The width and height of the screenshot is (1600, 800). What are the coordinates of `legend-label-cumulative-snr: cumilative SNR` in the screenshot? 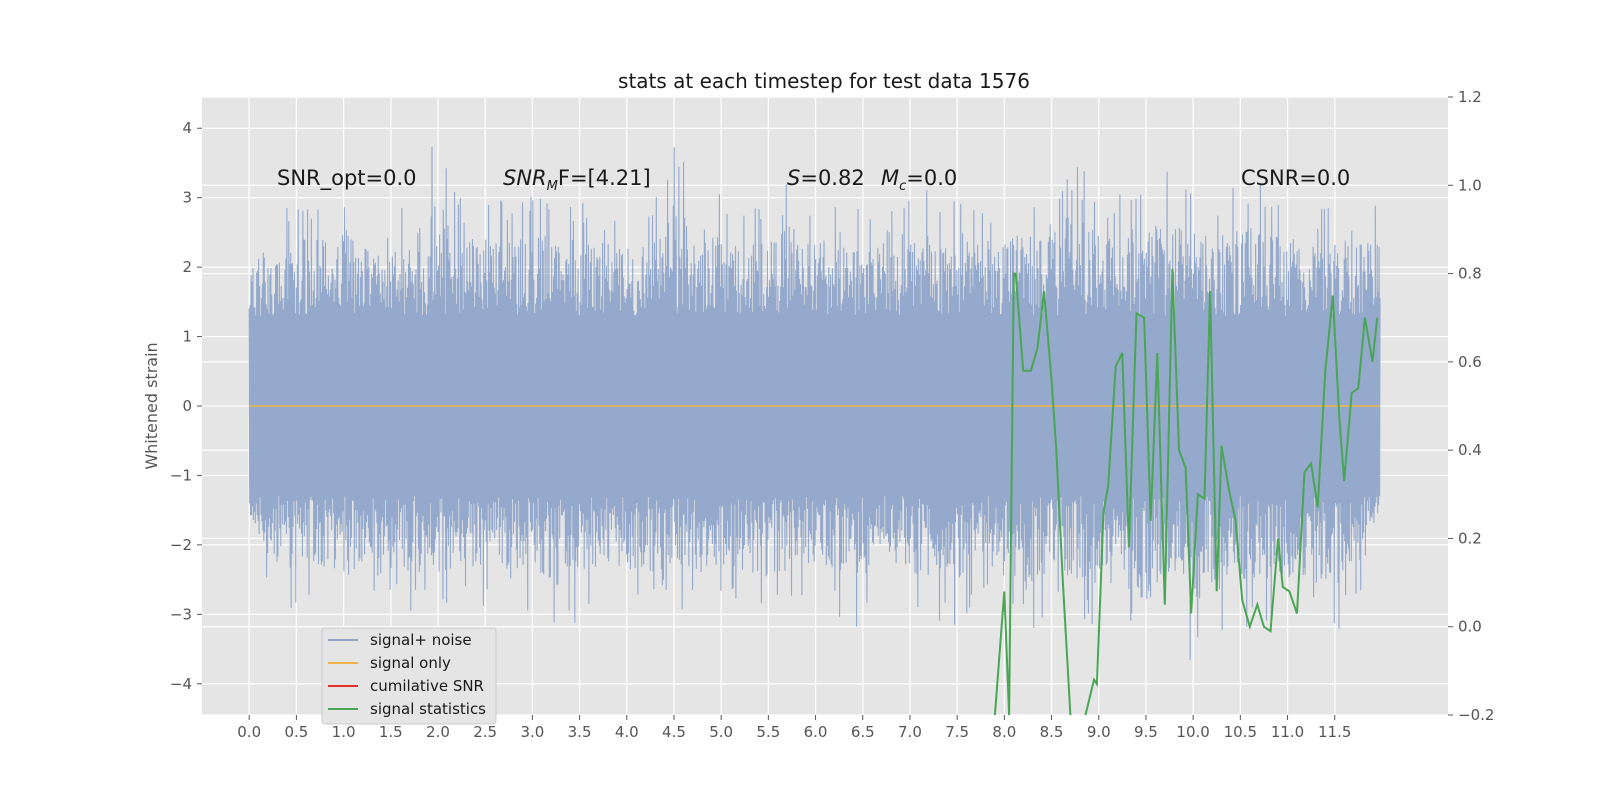 It's located at (427, 686).